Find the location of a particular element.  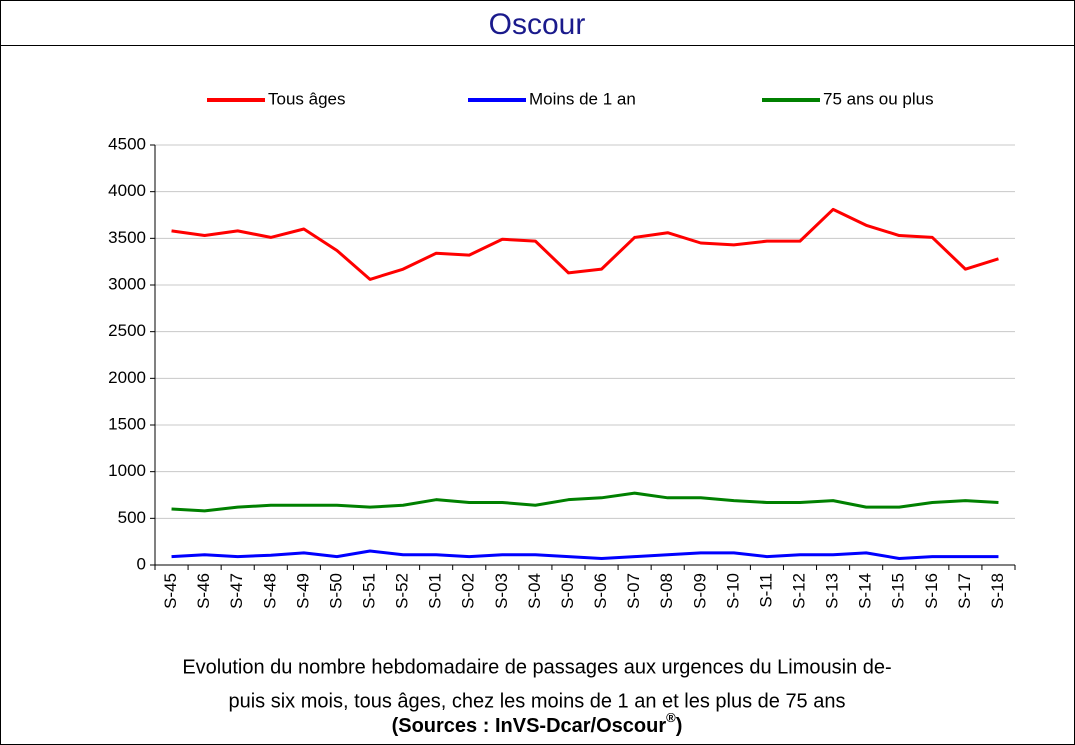

y-tick-label: 1500 is located at coordinates (127, 423).